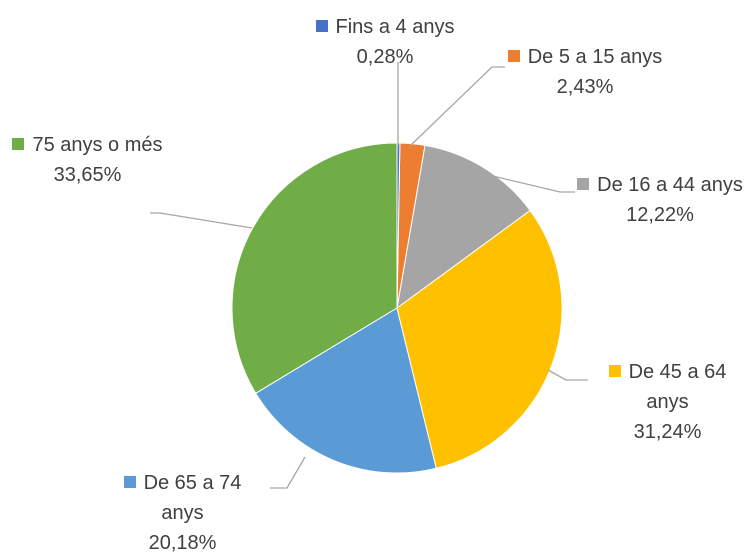 The height and width of the screenshot is (553, 753). Describe the element at coordinates (385, 42) in the screenshot. I see `data-label: Fins a 4 anys 0,28%` at that location.